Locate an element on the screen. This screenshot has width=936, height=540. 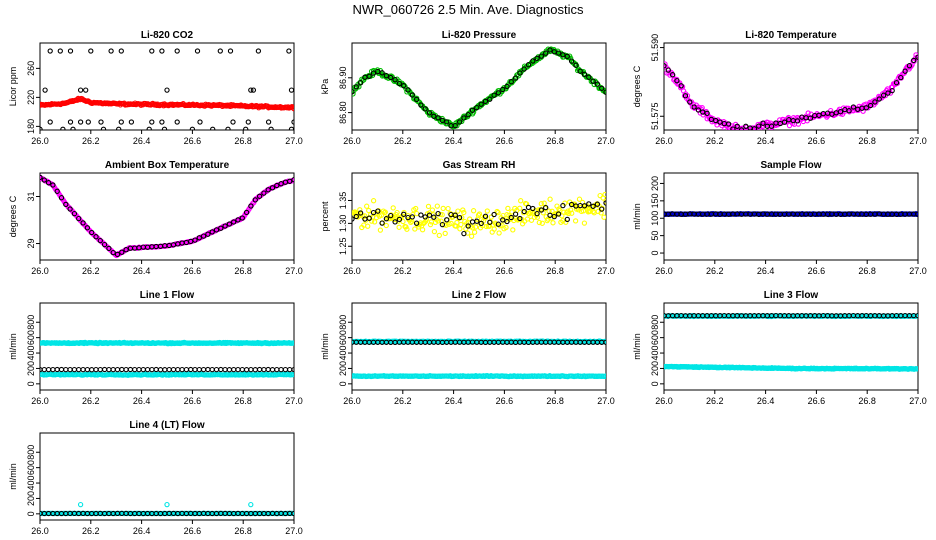
series-calibration is located at coordinates (479, 88).